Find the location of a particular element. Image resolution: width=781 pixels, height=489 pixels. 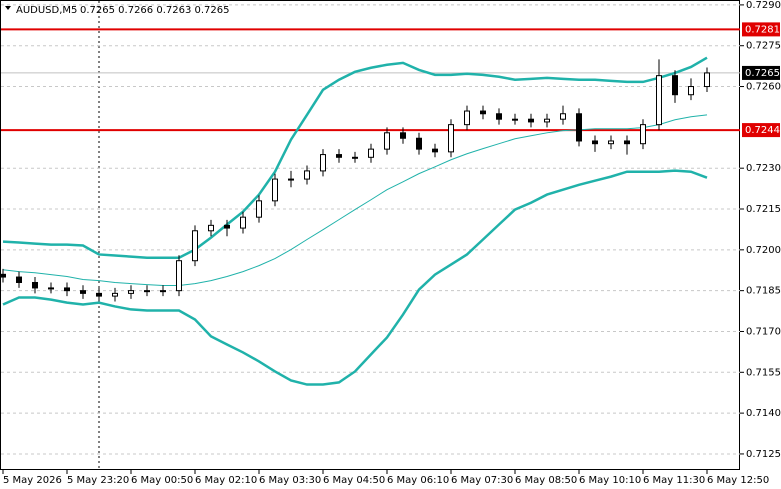

y-tick-label: 0.7275 is located at coordinates (763, 46).